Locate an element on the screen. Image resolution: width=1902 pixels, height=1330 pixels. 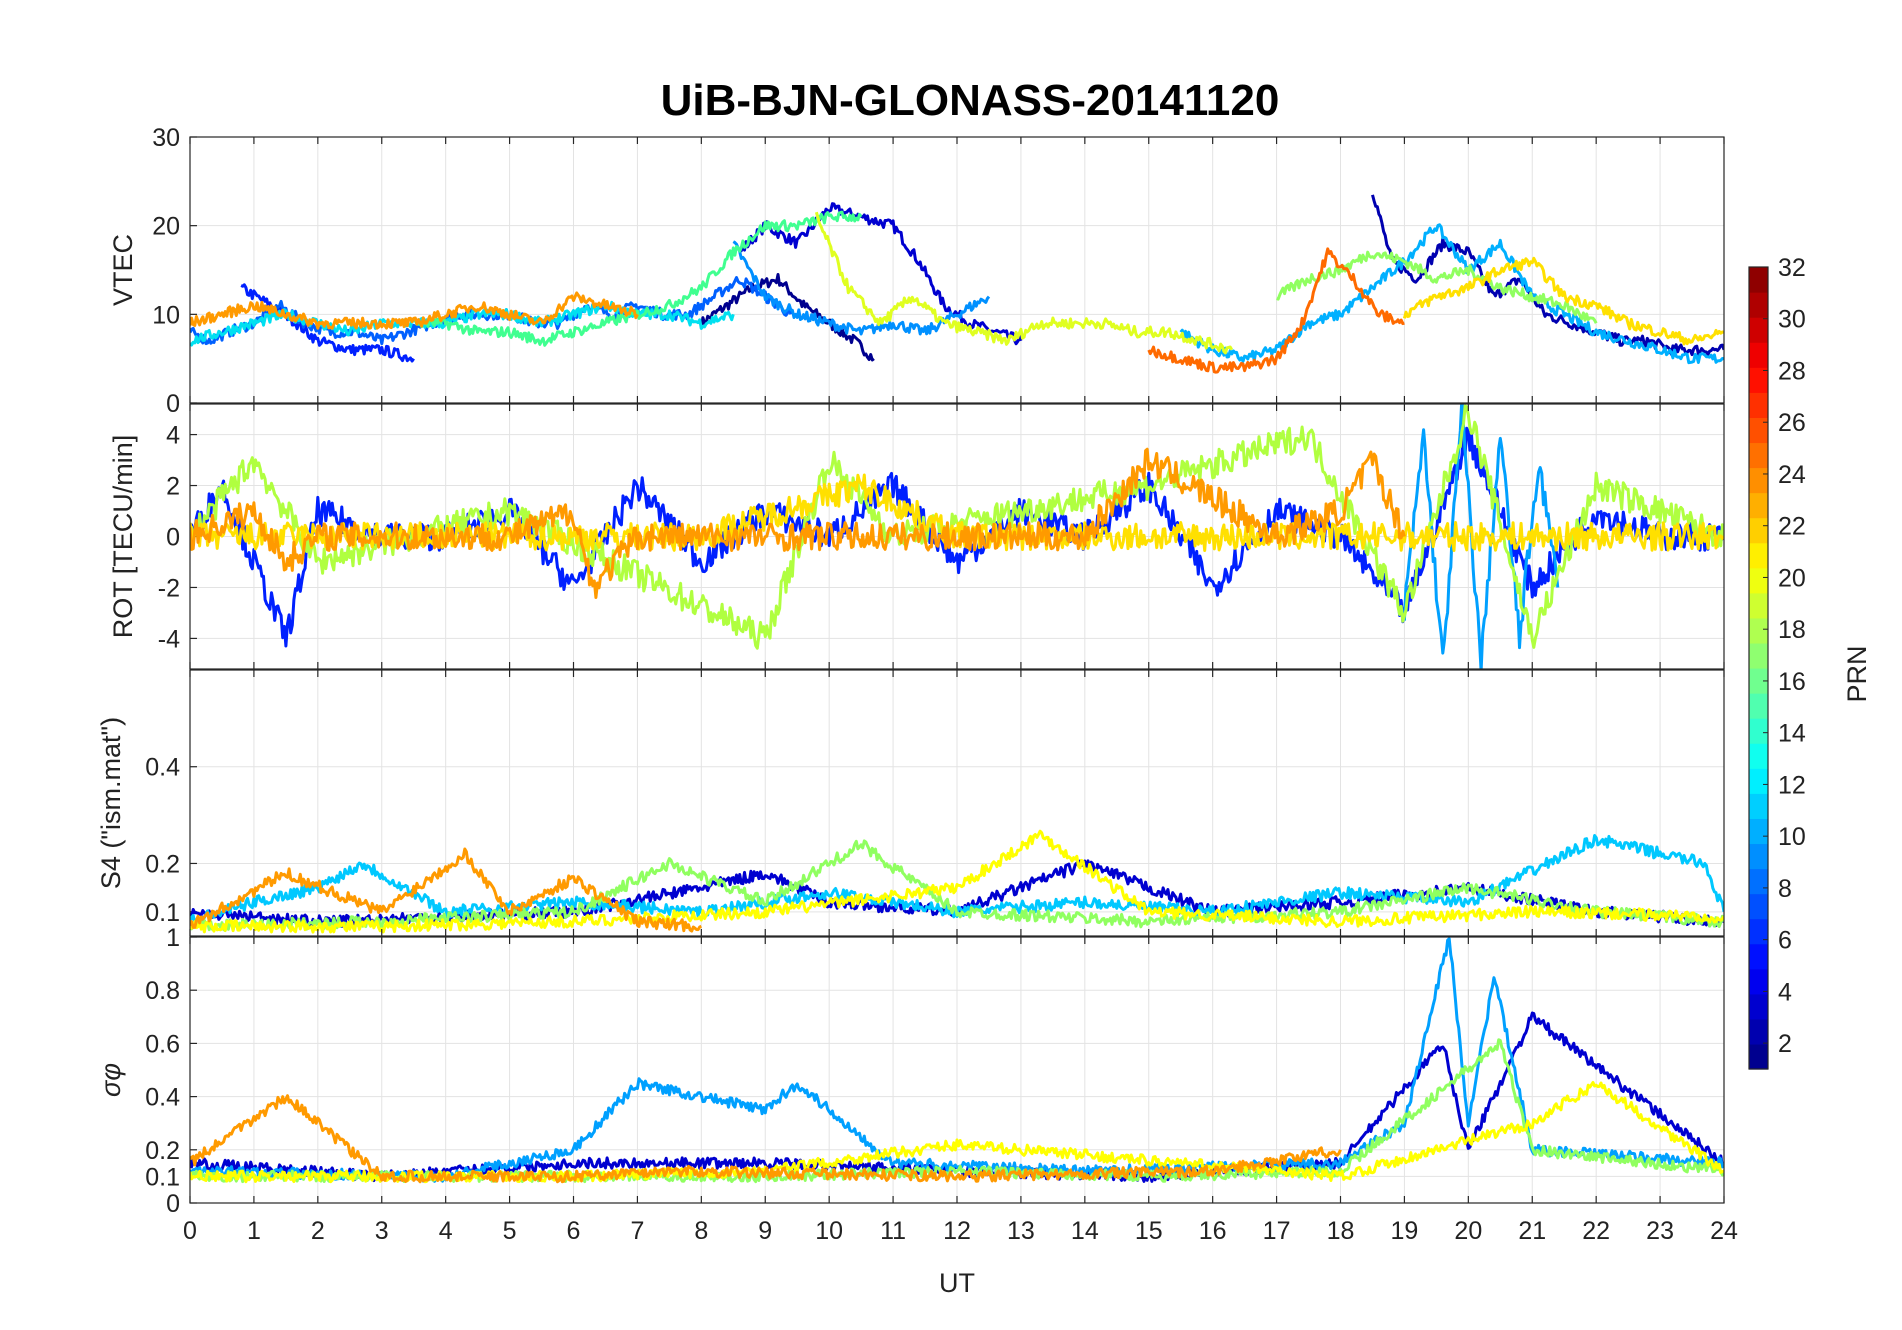
x-axis-label: UT is located at coordinates (957, 1283).